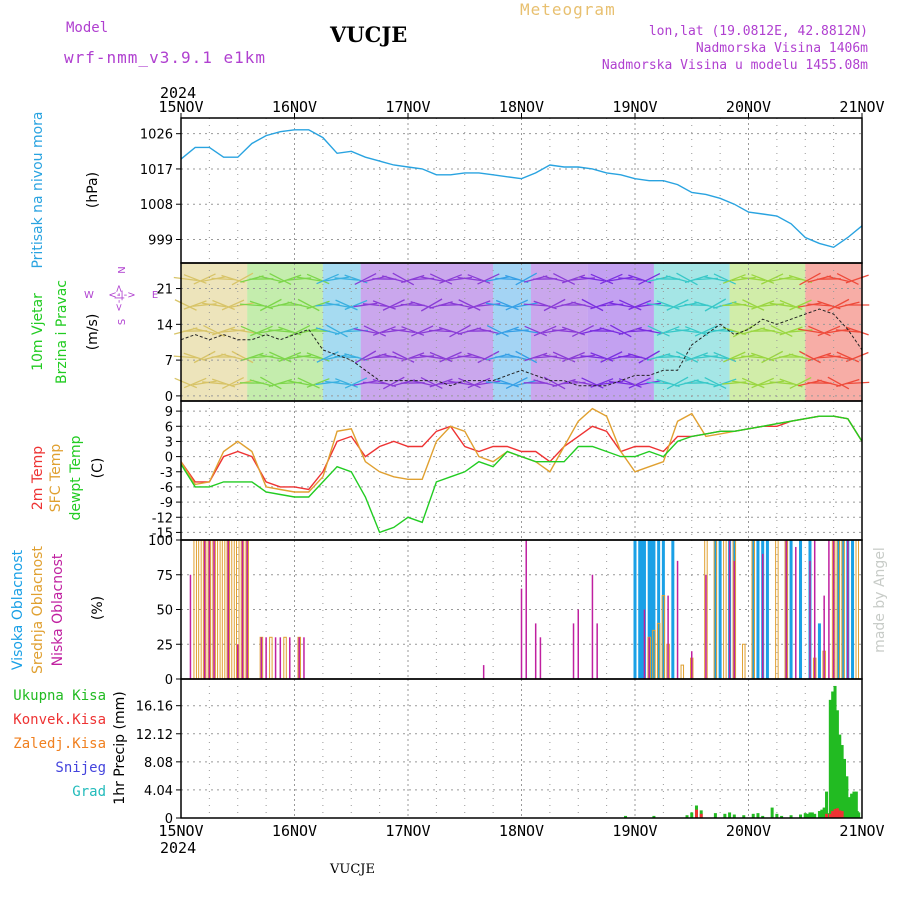  Describe the element at coordinates (169, 819) in the screenshot. I see `y-tick-label: 0` at that location.